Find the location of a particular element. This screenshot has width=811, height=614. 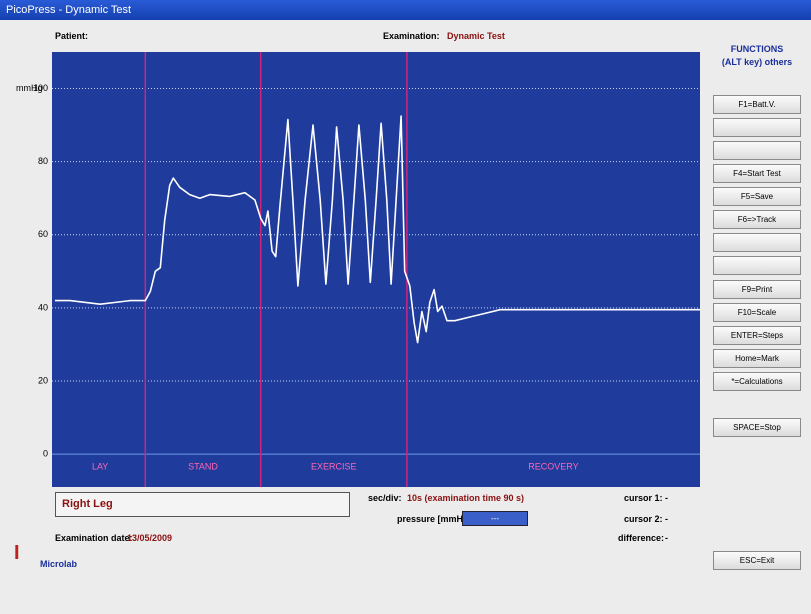

logo: I is located at coordinates (17, 553).